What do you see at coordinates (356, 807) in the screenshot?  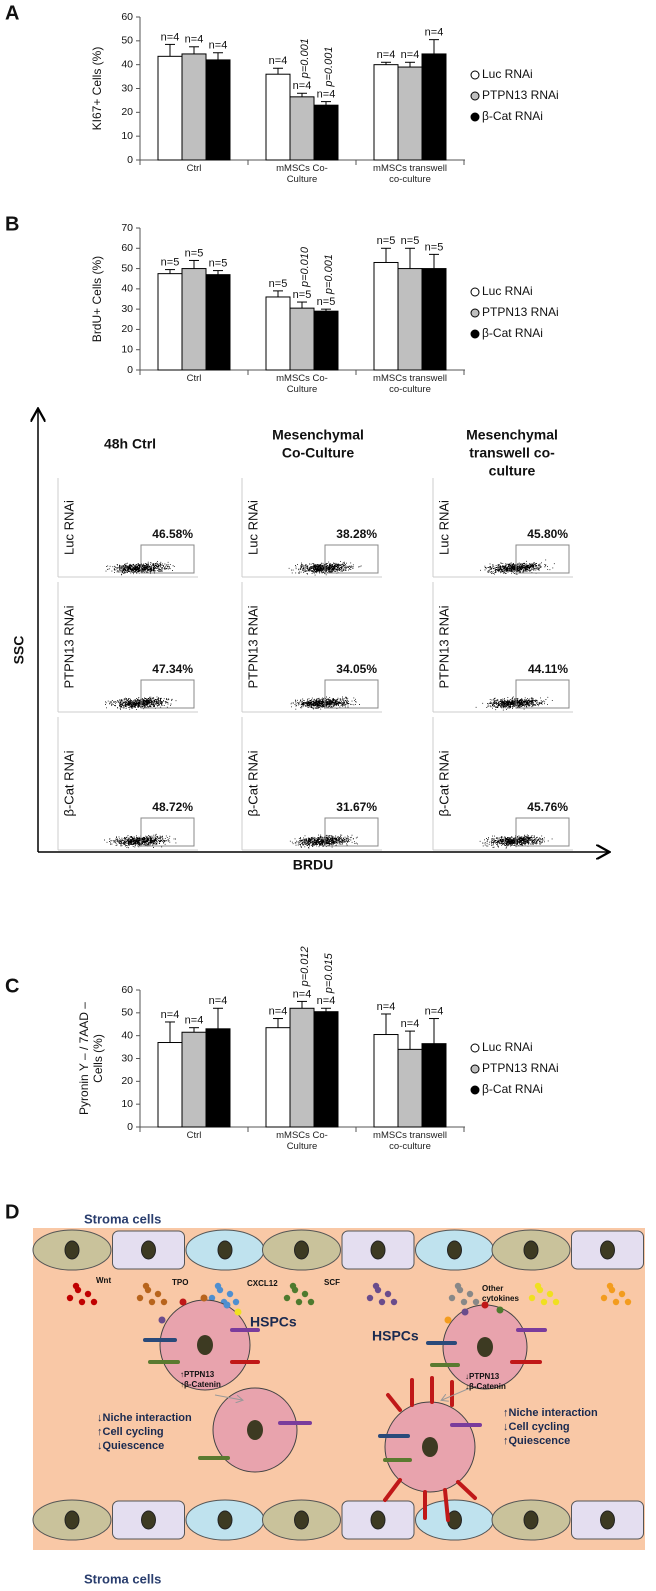 I see `gate-percent: 31.67%` at bounding box center [356, 807].